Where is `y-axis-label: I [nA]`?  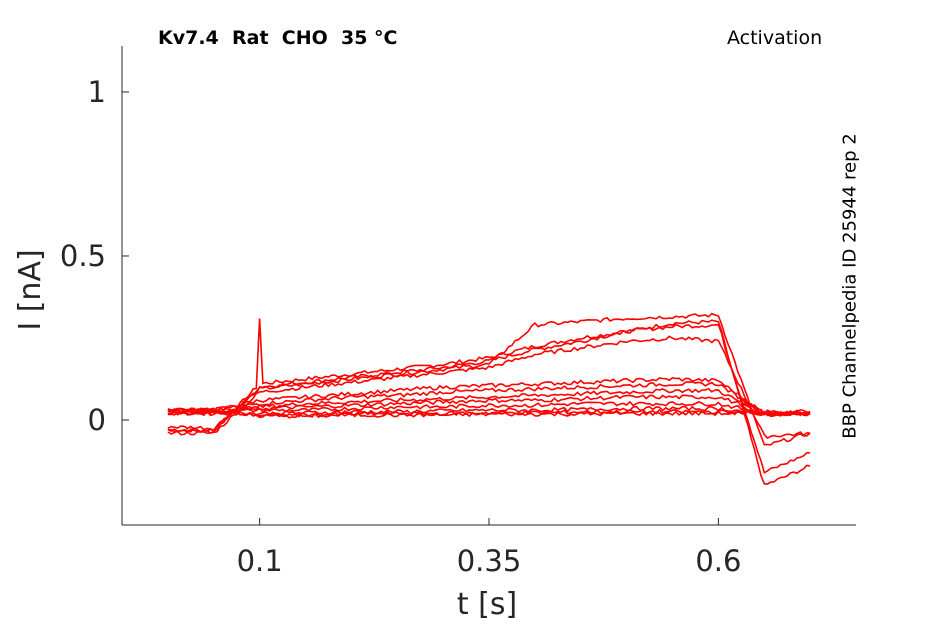
y-axis-label: I [nA] is located at coordinates (30, 289).